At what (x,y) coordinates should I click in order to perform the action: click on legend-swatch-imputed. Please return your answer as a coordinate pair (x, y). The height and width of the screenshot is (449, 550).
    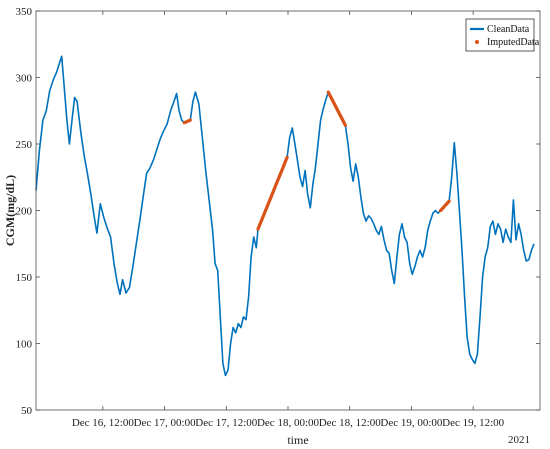
    Looking at the image, I should click on (477, 42).